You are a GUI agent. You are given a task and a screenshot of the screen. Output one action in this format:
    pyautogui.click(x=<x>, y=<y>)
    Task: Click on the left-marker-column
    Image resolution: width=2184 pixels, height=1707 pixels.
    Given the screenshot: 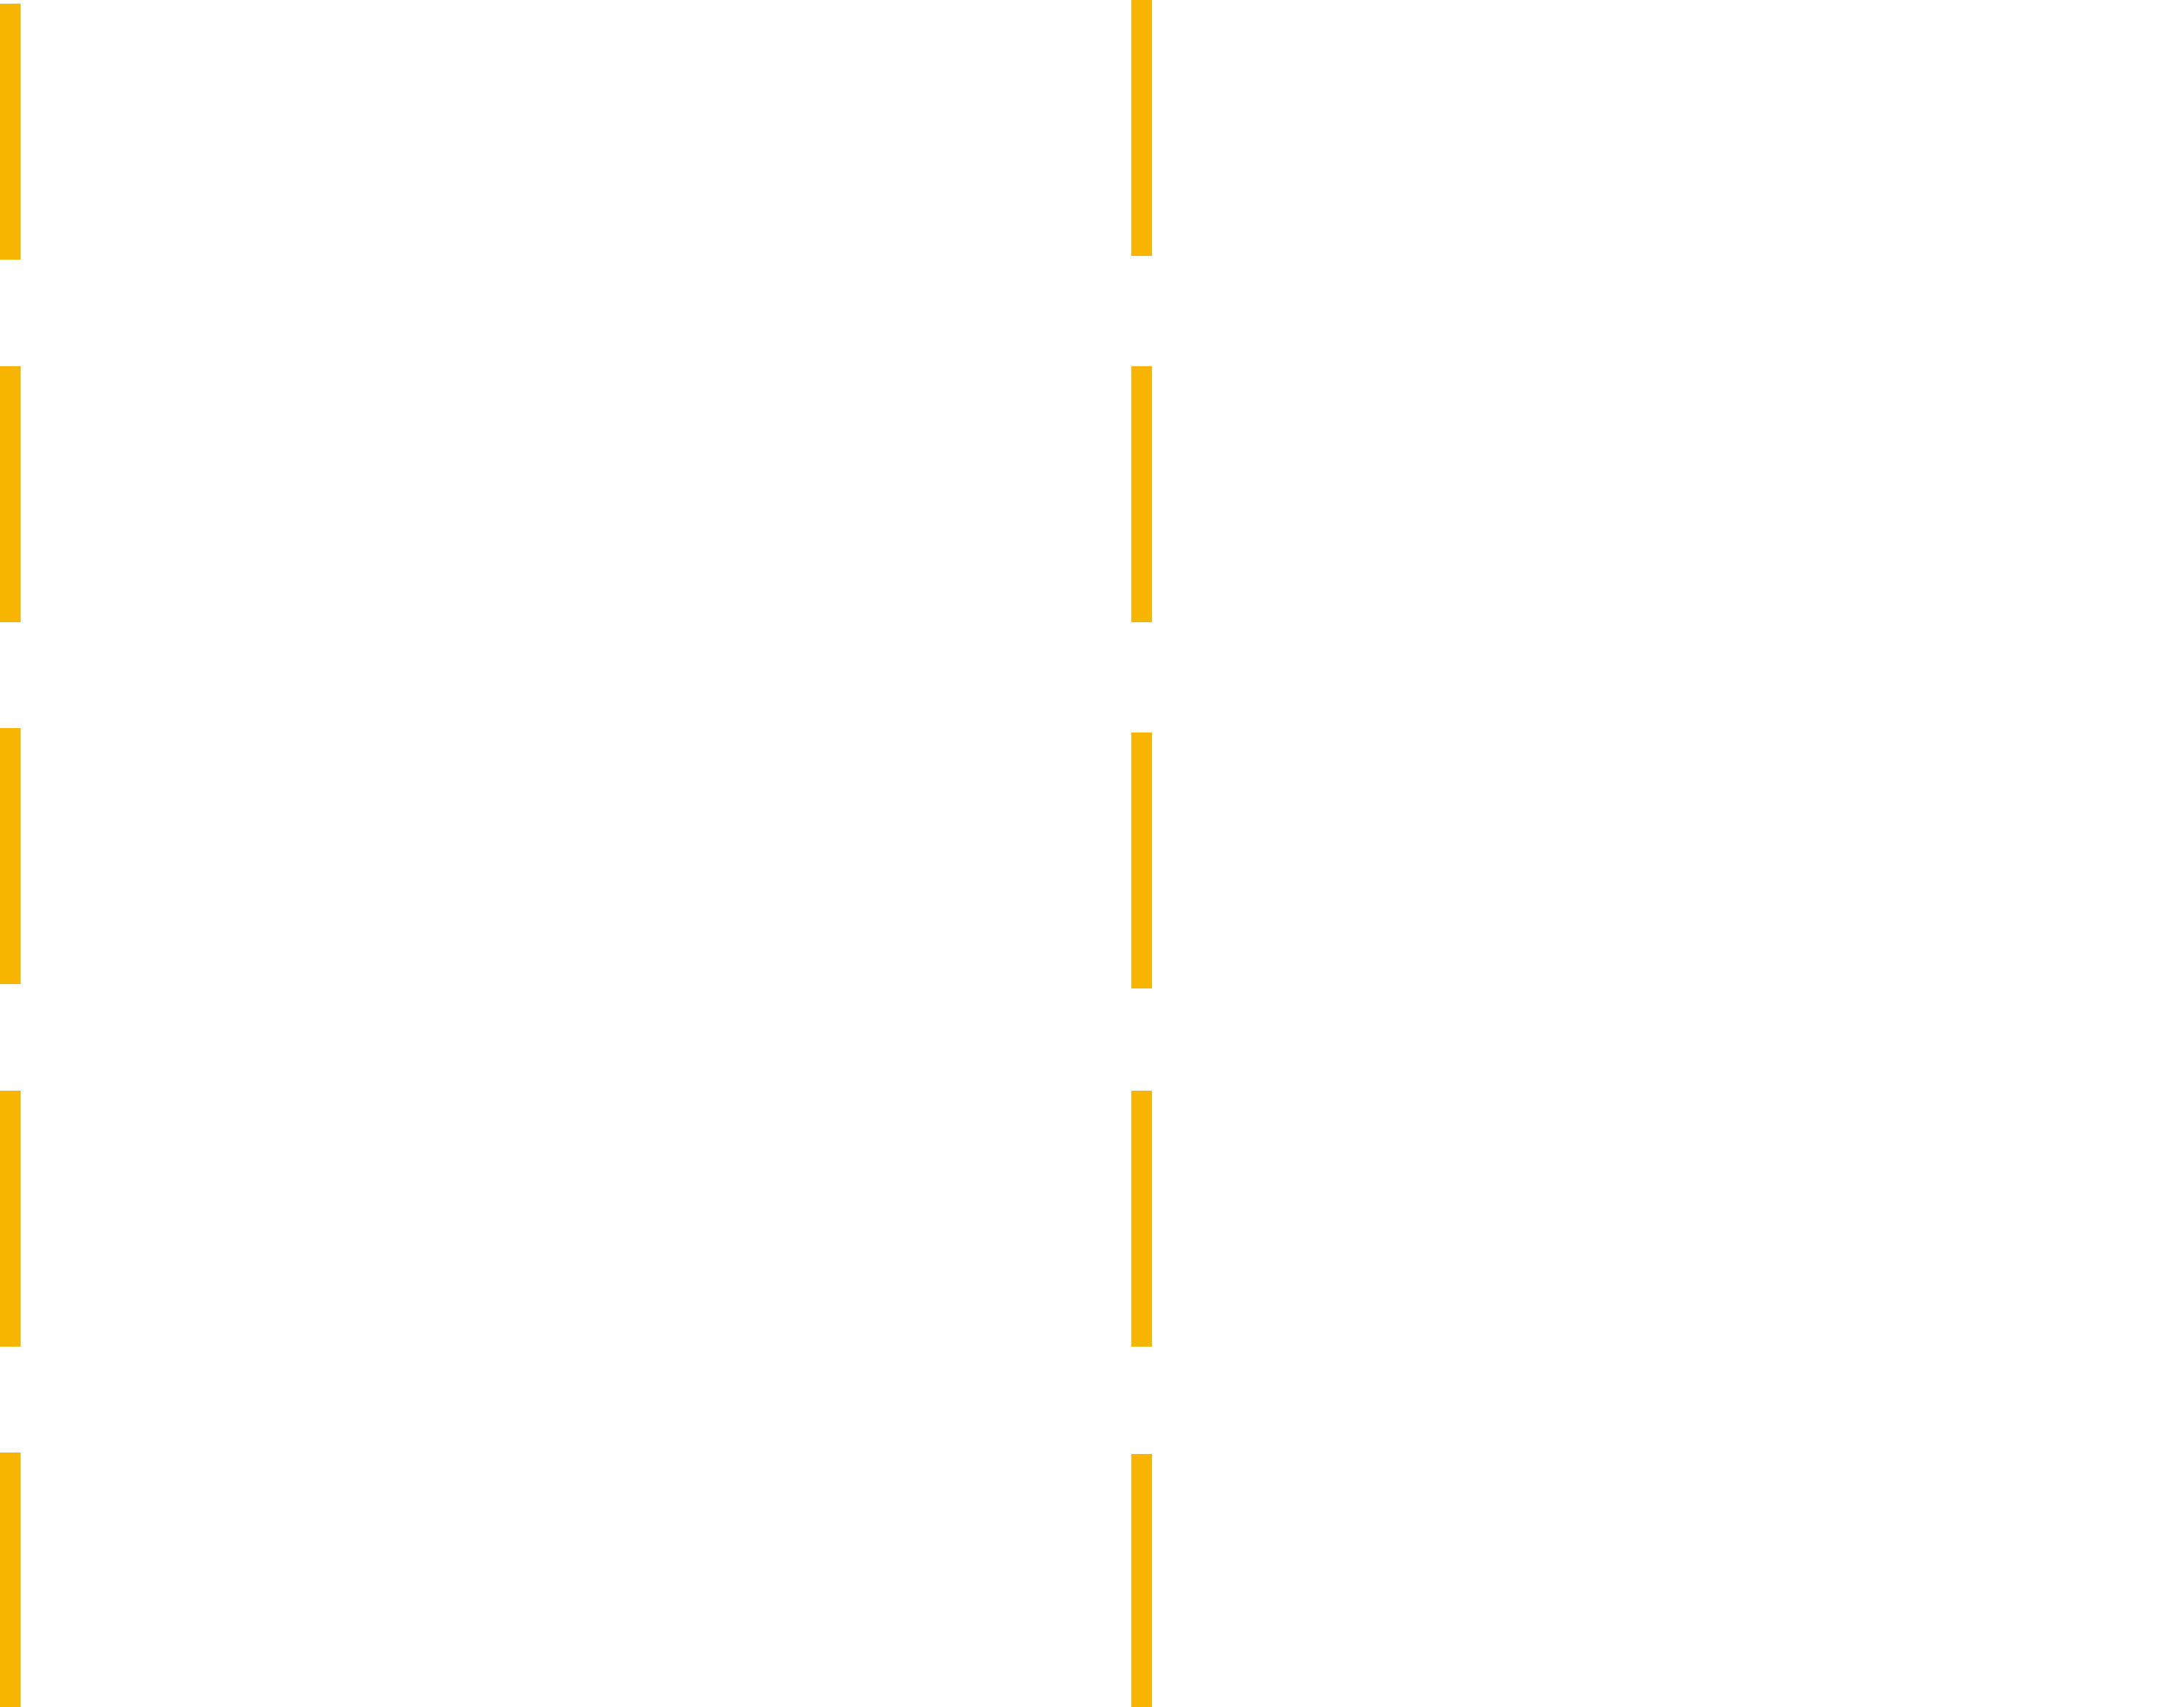 What is the action you would take?
    pyautogui.click(x=10, y=853)
    